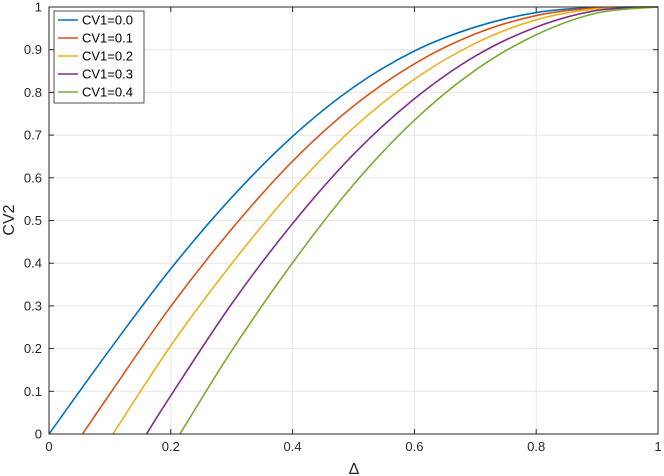 The image size is (664, 476). I want to click on legend-label: CV1=0.3, so click(107, 74).